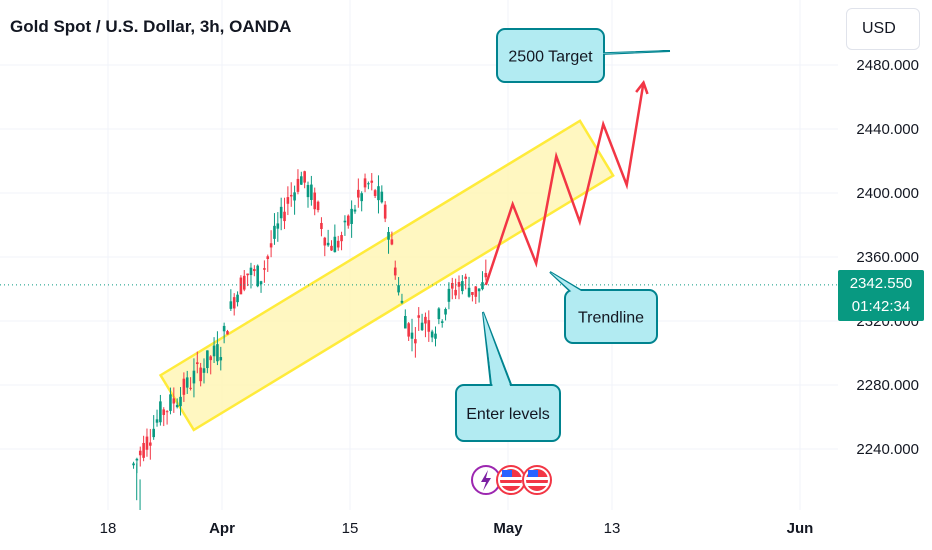  What do you see at coordinates (501, 362) in the screenshot?
I see `enter-callout-pointer-fill` at bounding box center [501, 362].